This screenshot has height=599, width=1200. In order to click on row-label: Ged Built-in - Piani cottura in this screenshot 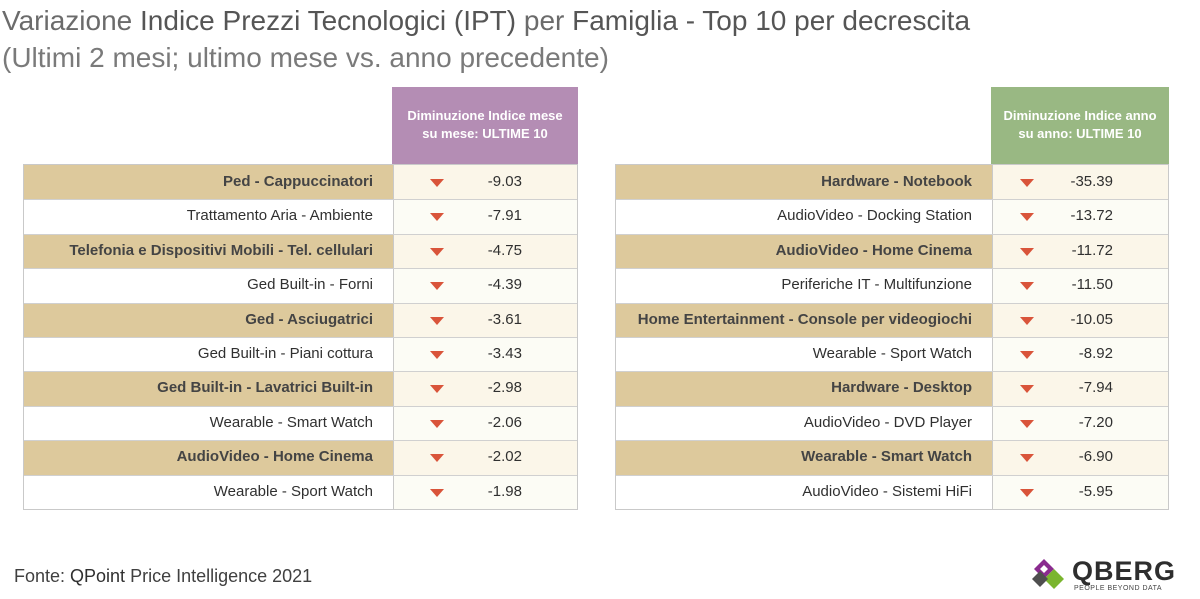, I will do `click(285, 353)`.